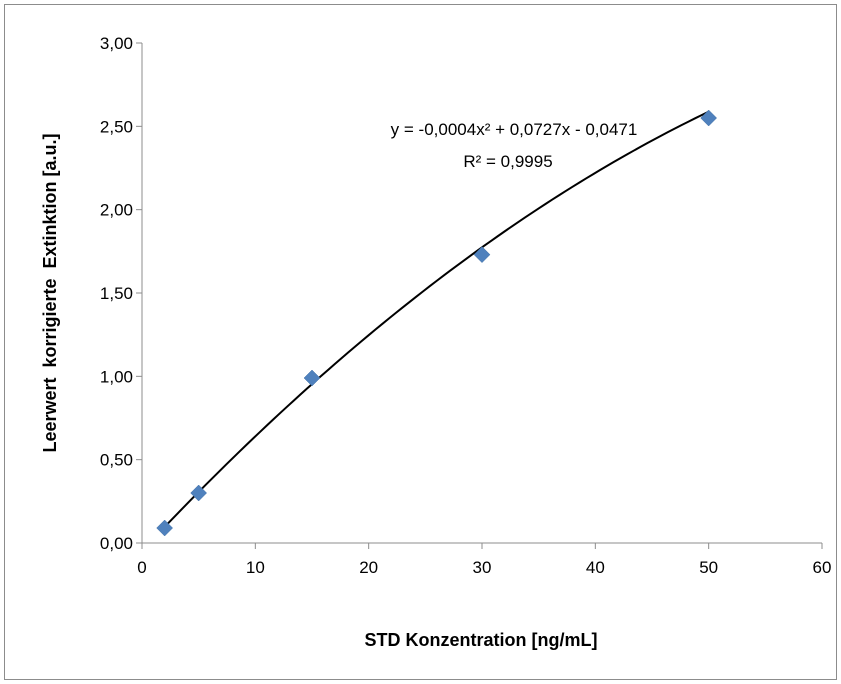  What do you see at coordinates (822, 567) in the screenshot?
I see `x-tick-label: 60` at bounding box center [822, 567].